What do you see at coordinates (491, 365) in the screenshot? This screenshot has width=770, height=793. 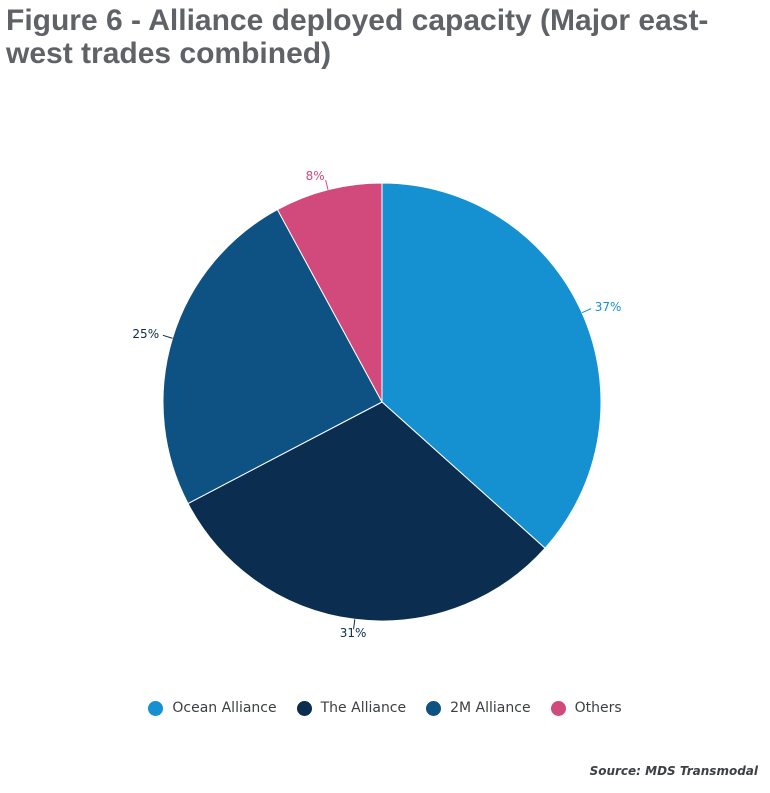 I see `pie-slice-ocean-alliance` at bounding box center [491, 365].